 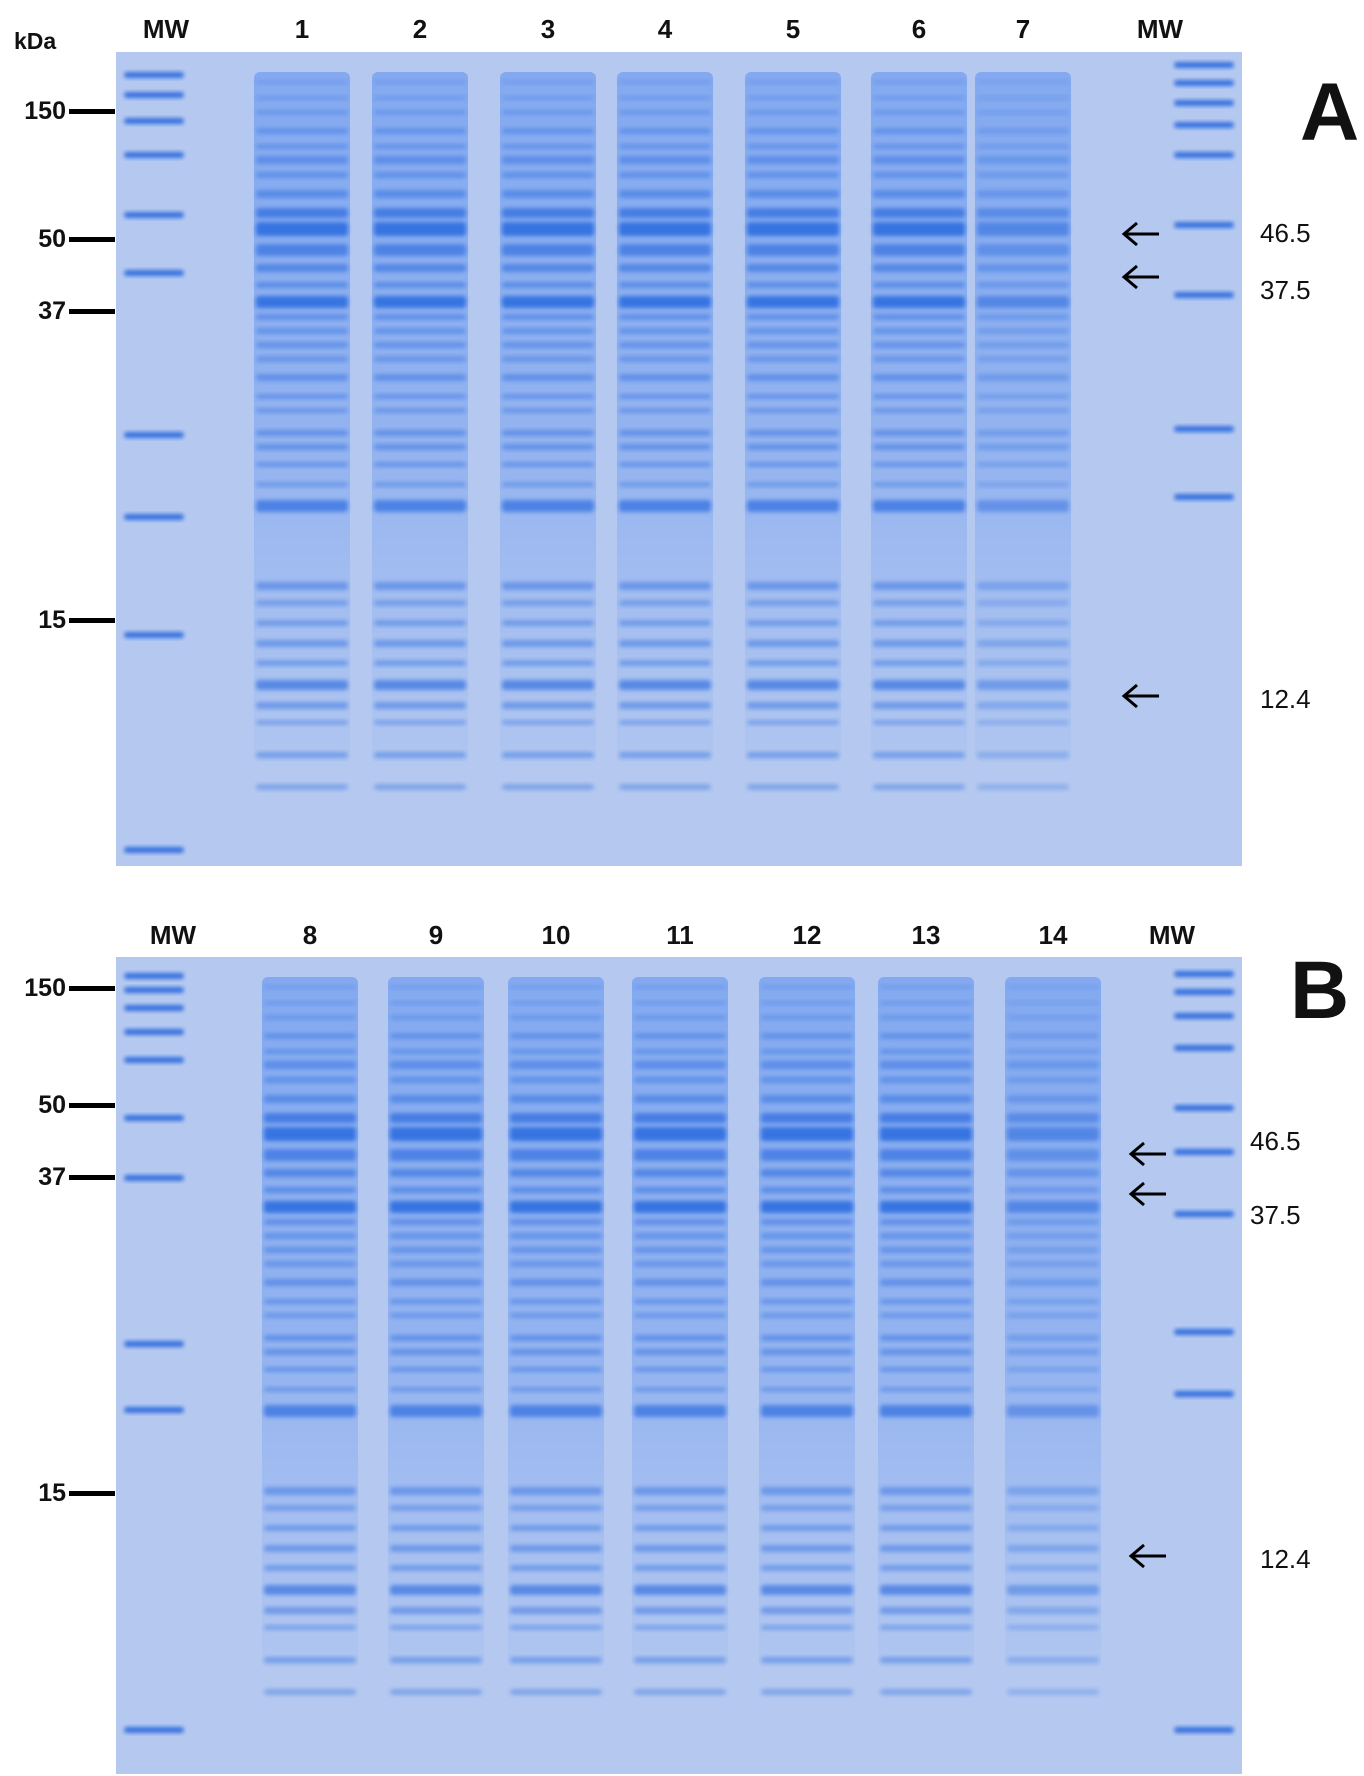 What do you see at coordinates (1320, 990) in the screenshot?
I see `panel-letter-b: B` at bounding box center [1320, 990].